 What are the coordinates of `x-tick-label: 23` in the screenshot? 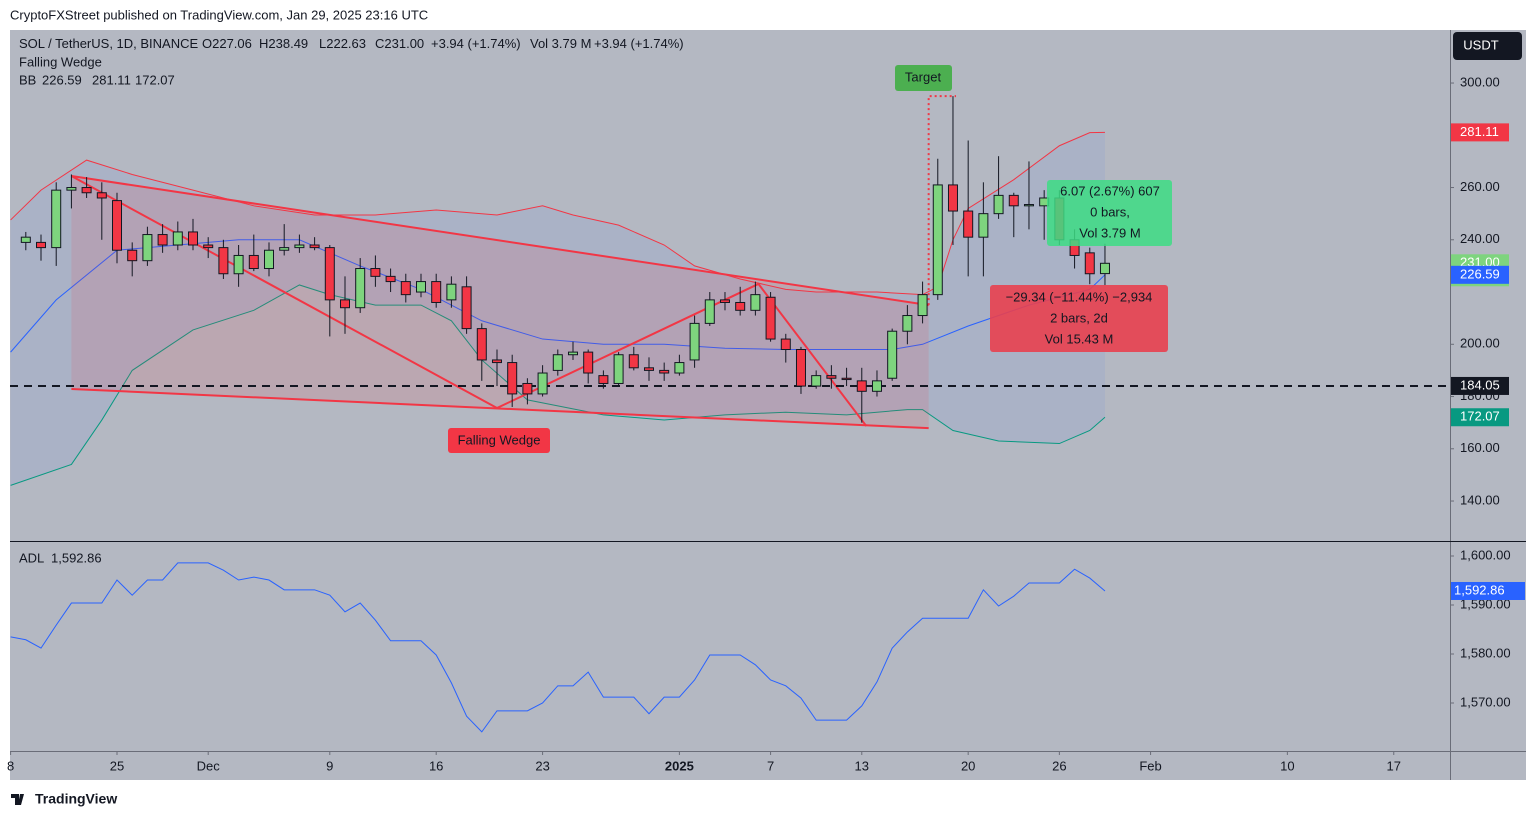 It's located at (542, 765).